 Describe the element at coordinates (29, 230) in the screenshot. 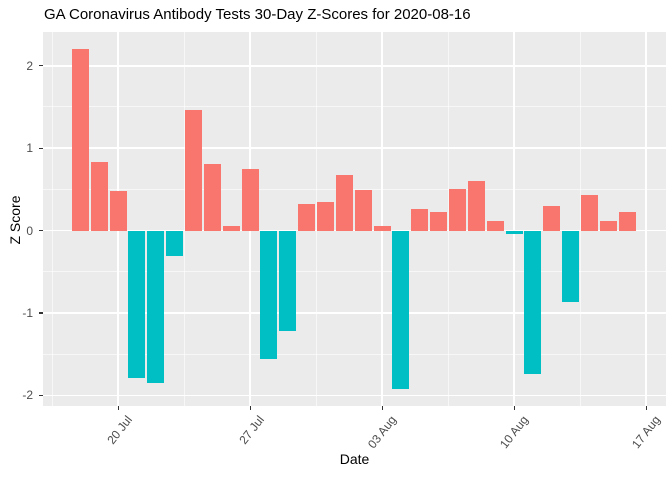

I see `y-tick-label: 0` at that location.